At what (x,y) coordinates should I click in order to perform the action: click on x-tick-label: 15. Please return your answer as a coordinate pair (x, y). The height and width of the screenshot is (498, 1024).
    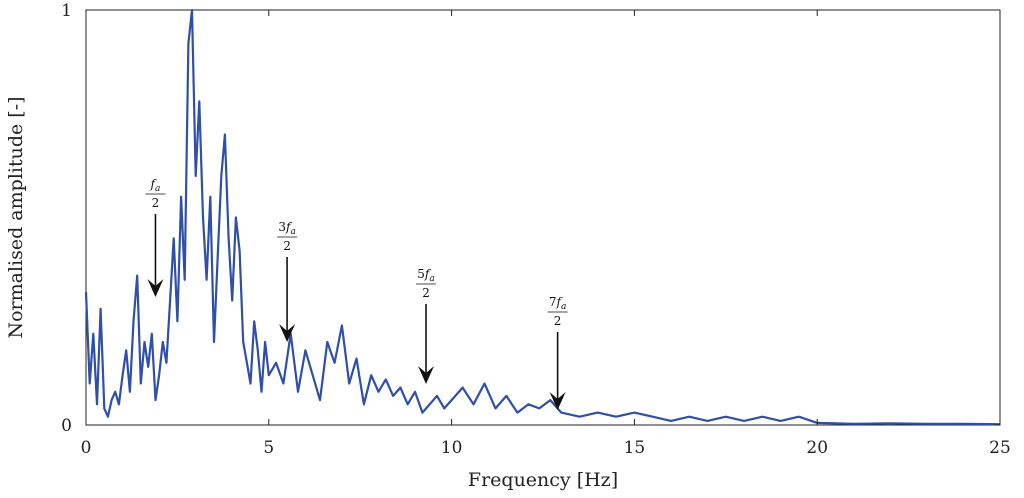
    Looking at the image, I should click on (635, 448).